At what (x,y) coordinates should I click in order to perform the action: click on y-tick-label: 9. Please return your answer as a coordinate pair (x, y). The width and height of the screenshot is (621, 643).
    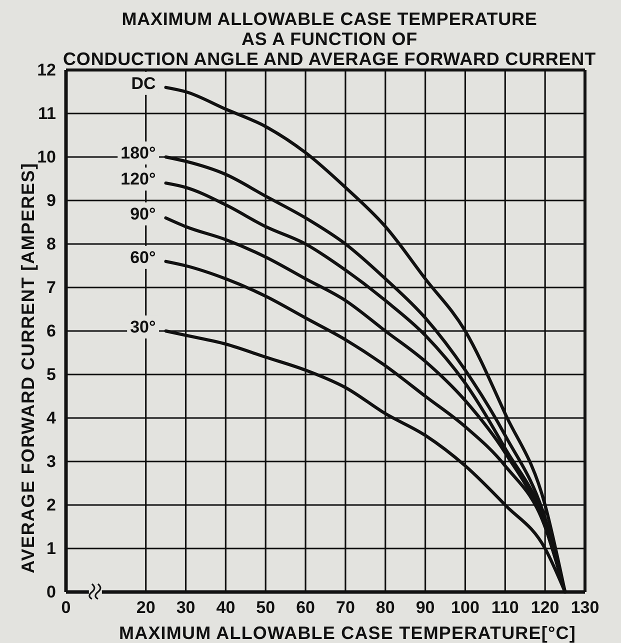
    Looking at the image, I should click on (51, 200).